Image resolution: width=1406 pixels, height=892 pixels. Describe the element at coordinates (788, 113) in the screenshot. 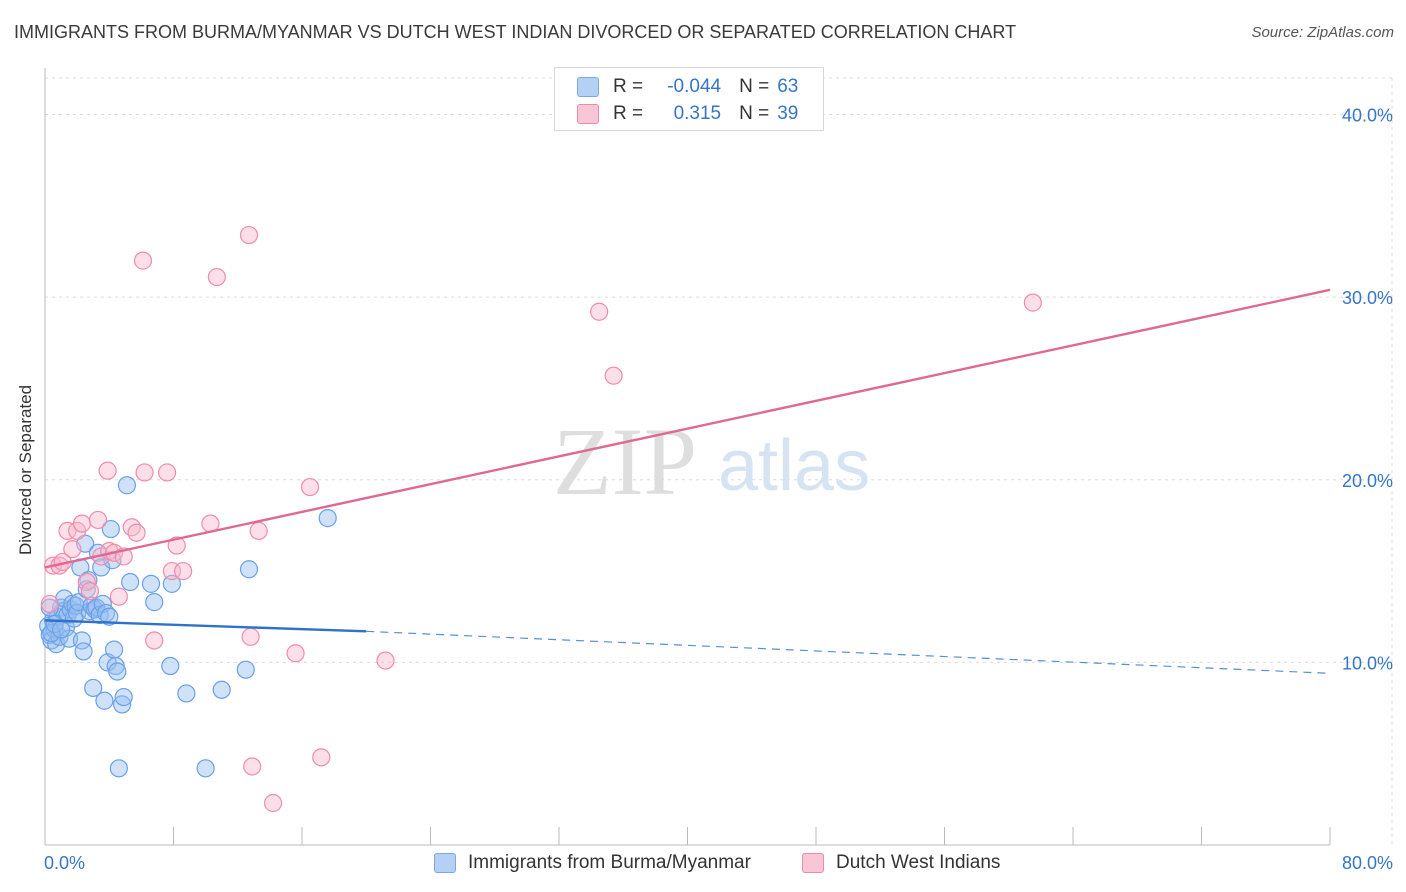

I see `legend-n-value: 39` at that location.